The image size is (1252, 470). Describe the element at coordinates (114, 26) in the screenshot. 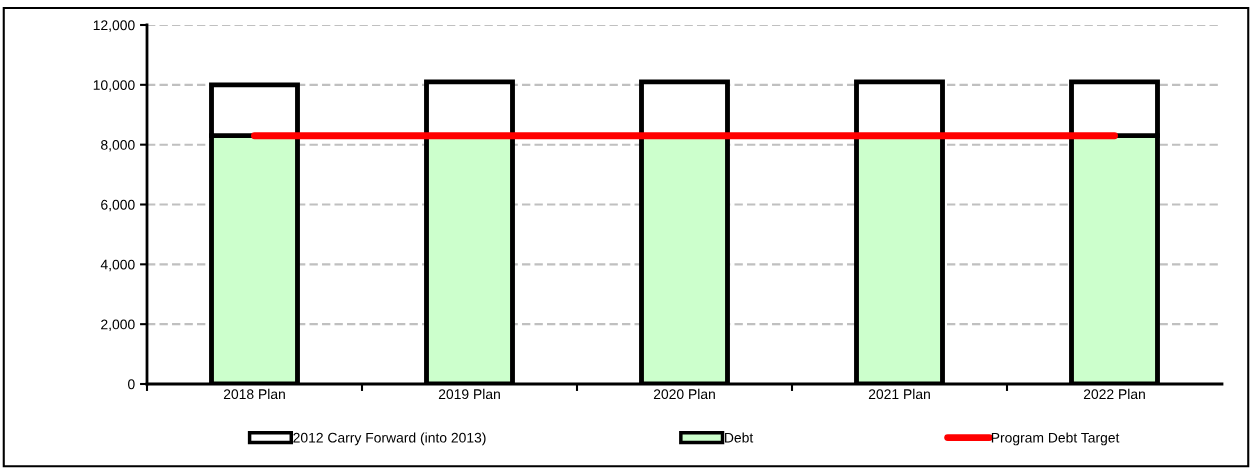

I see `y-tick-label: 12,000` at that location.